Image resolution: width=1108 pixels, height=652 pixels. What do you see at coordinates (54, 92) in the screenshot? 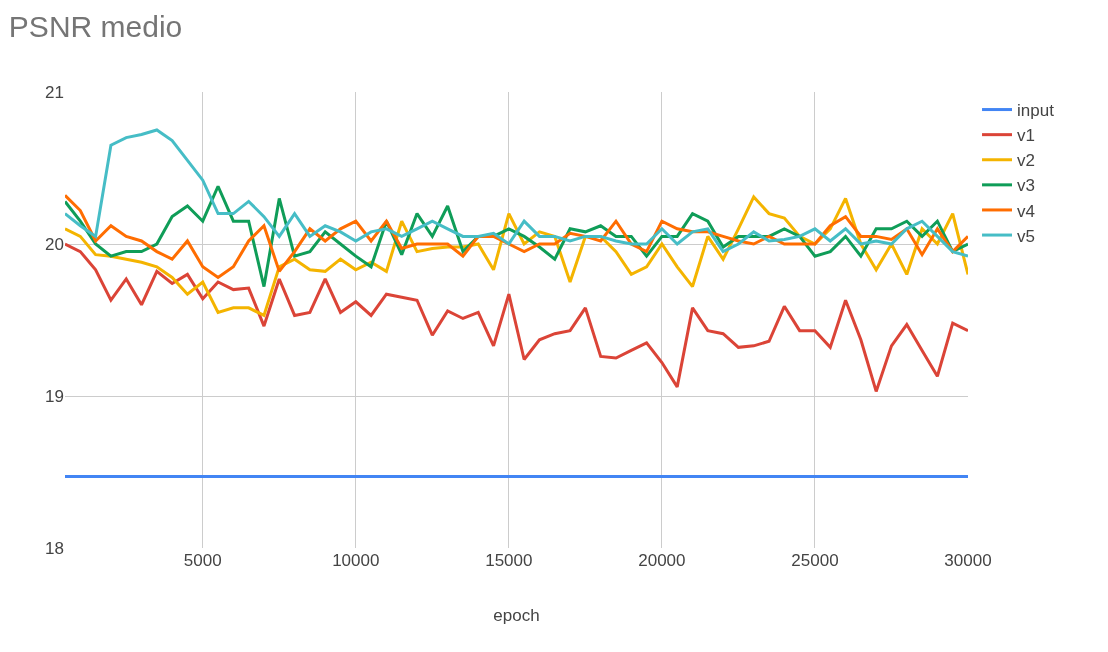
I see `y-tick-label: 21` at bounding box center [54, 92].